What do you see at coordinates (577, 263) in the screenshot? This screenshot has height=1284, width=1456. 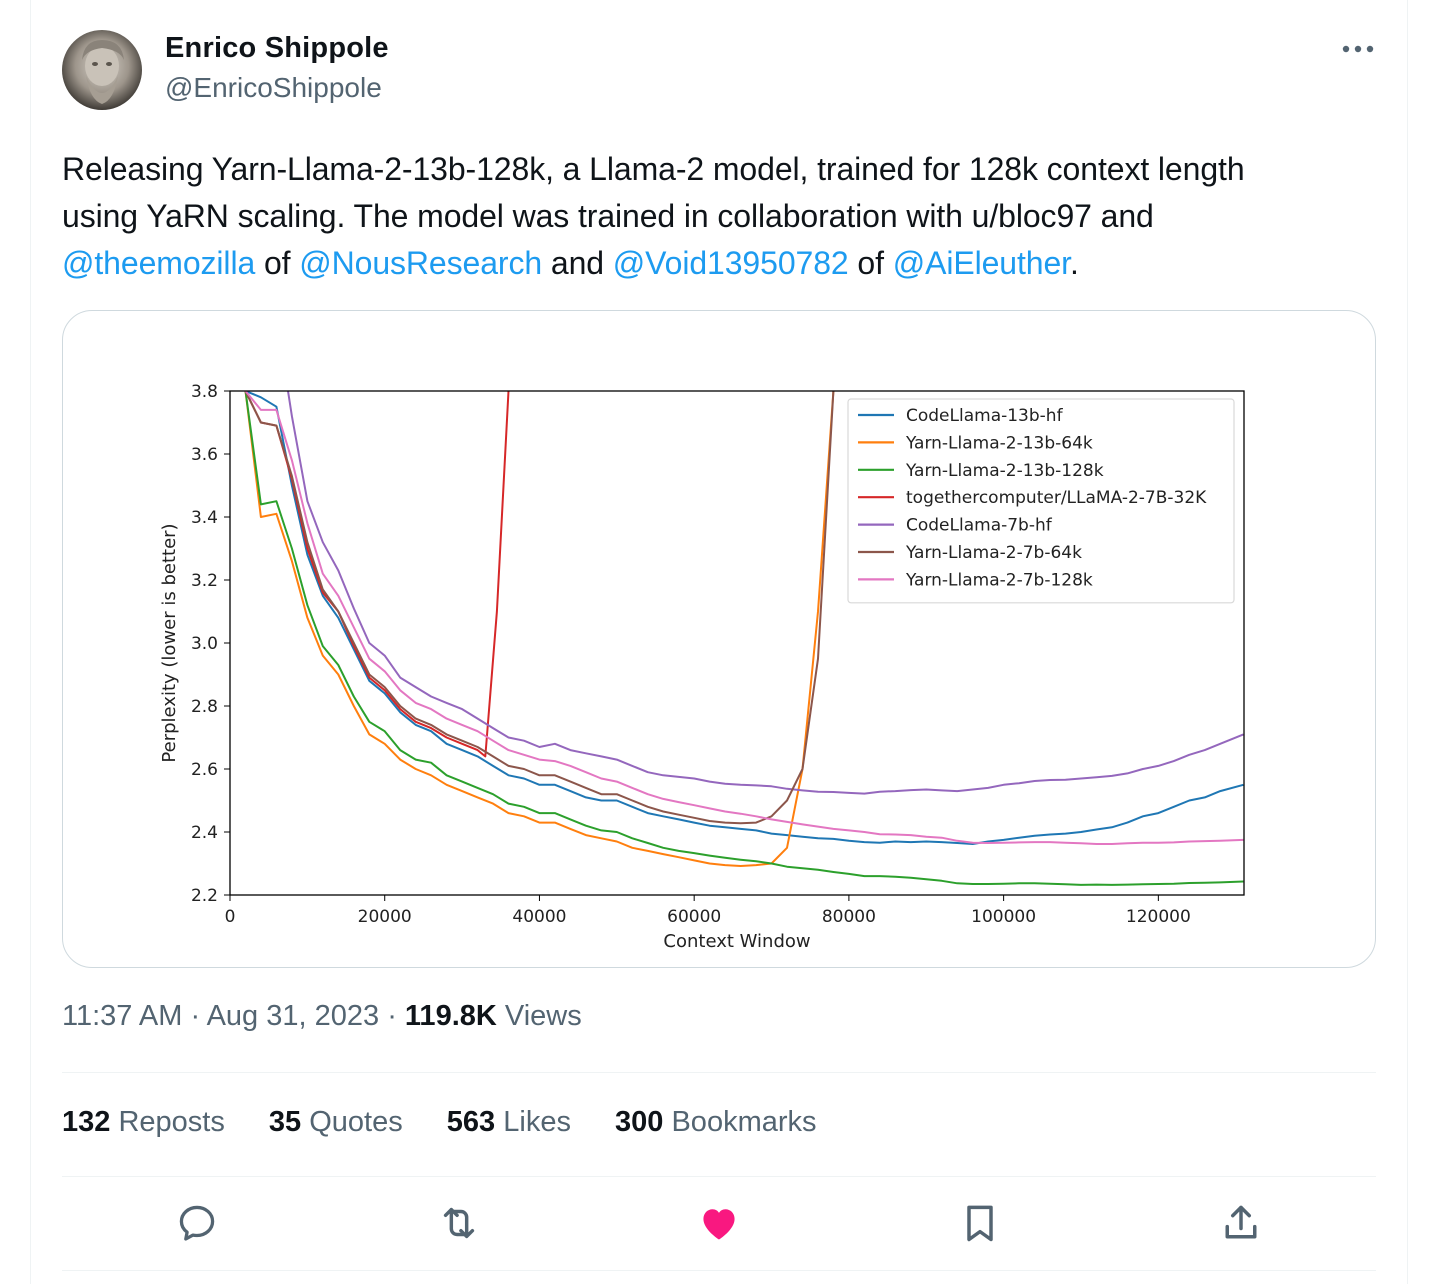 I see `tweet-text-and: and` at bounding box center [577, 263].